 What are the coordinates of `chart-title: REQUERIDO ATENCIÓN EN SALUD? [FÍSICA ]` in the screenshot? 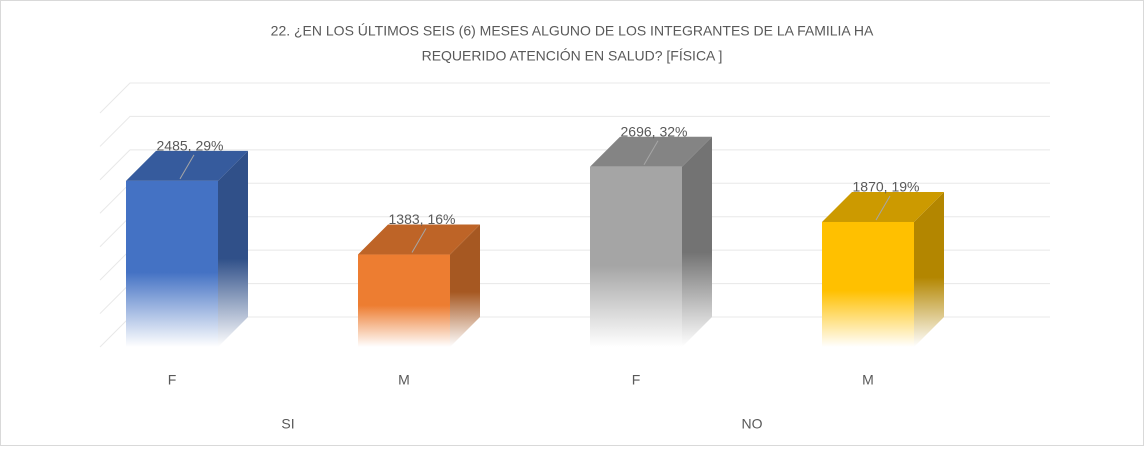 It's located at (572, 56).